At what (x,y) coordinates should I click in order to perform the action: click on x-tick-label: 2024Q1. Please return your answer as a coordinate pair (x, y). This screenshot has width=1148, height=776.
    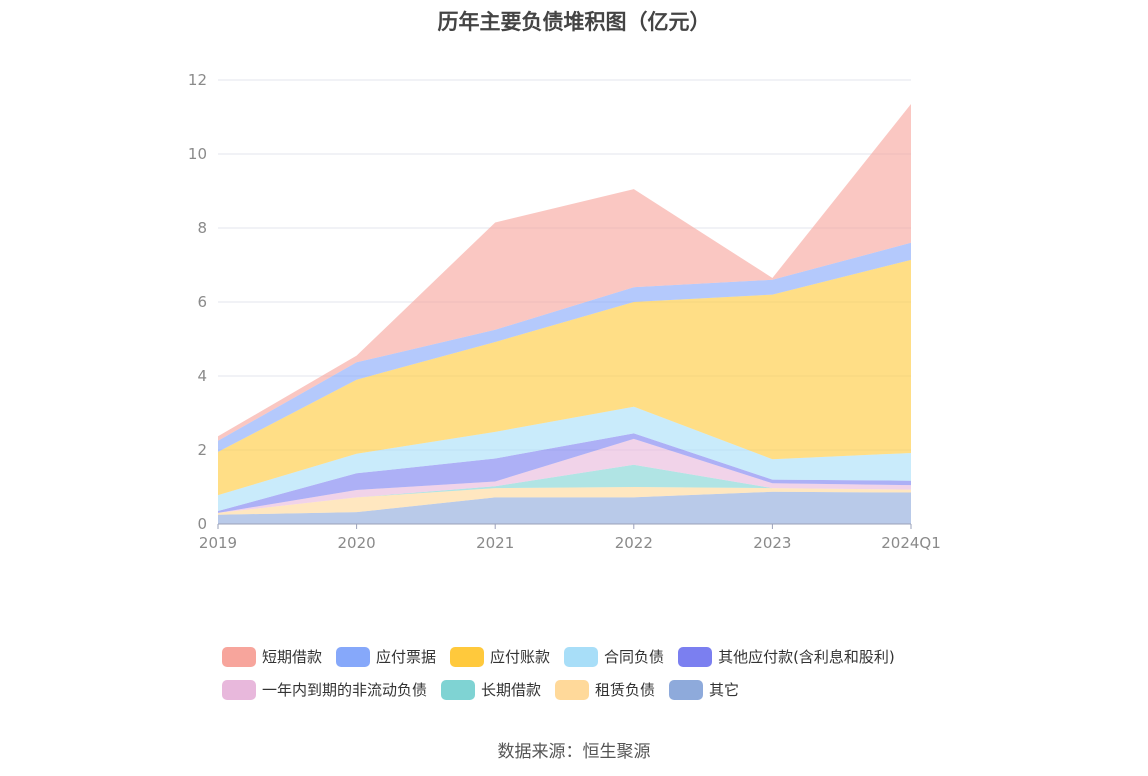
    Looking at the image, I should click on (911, 543).